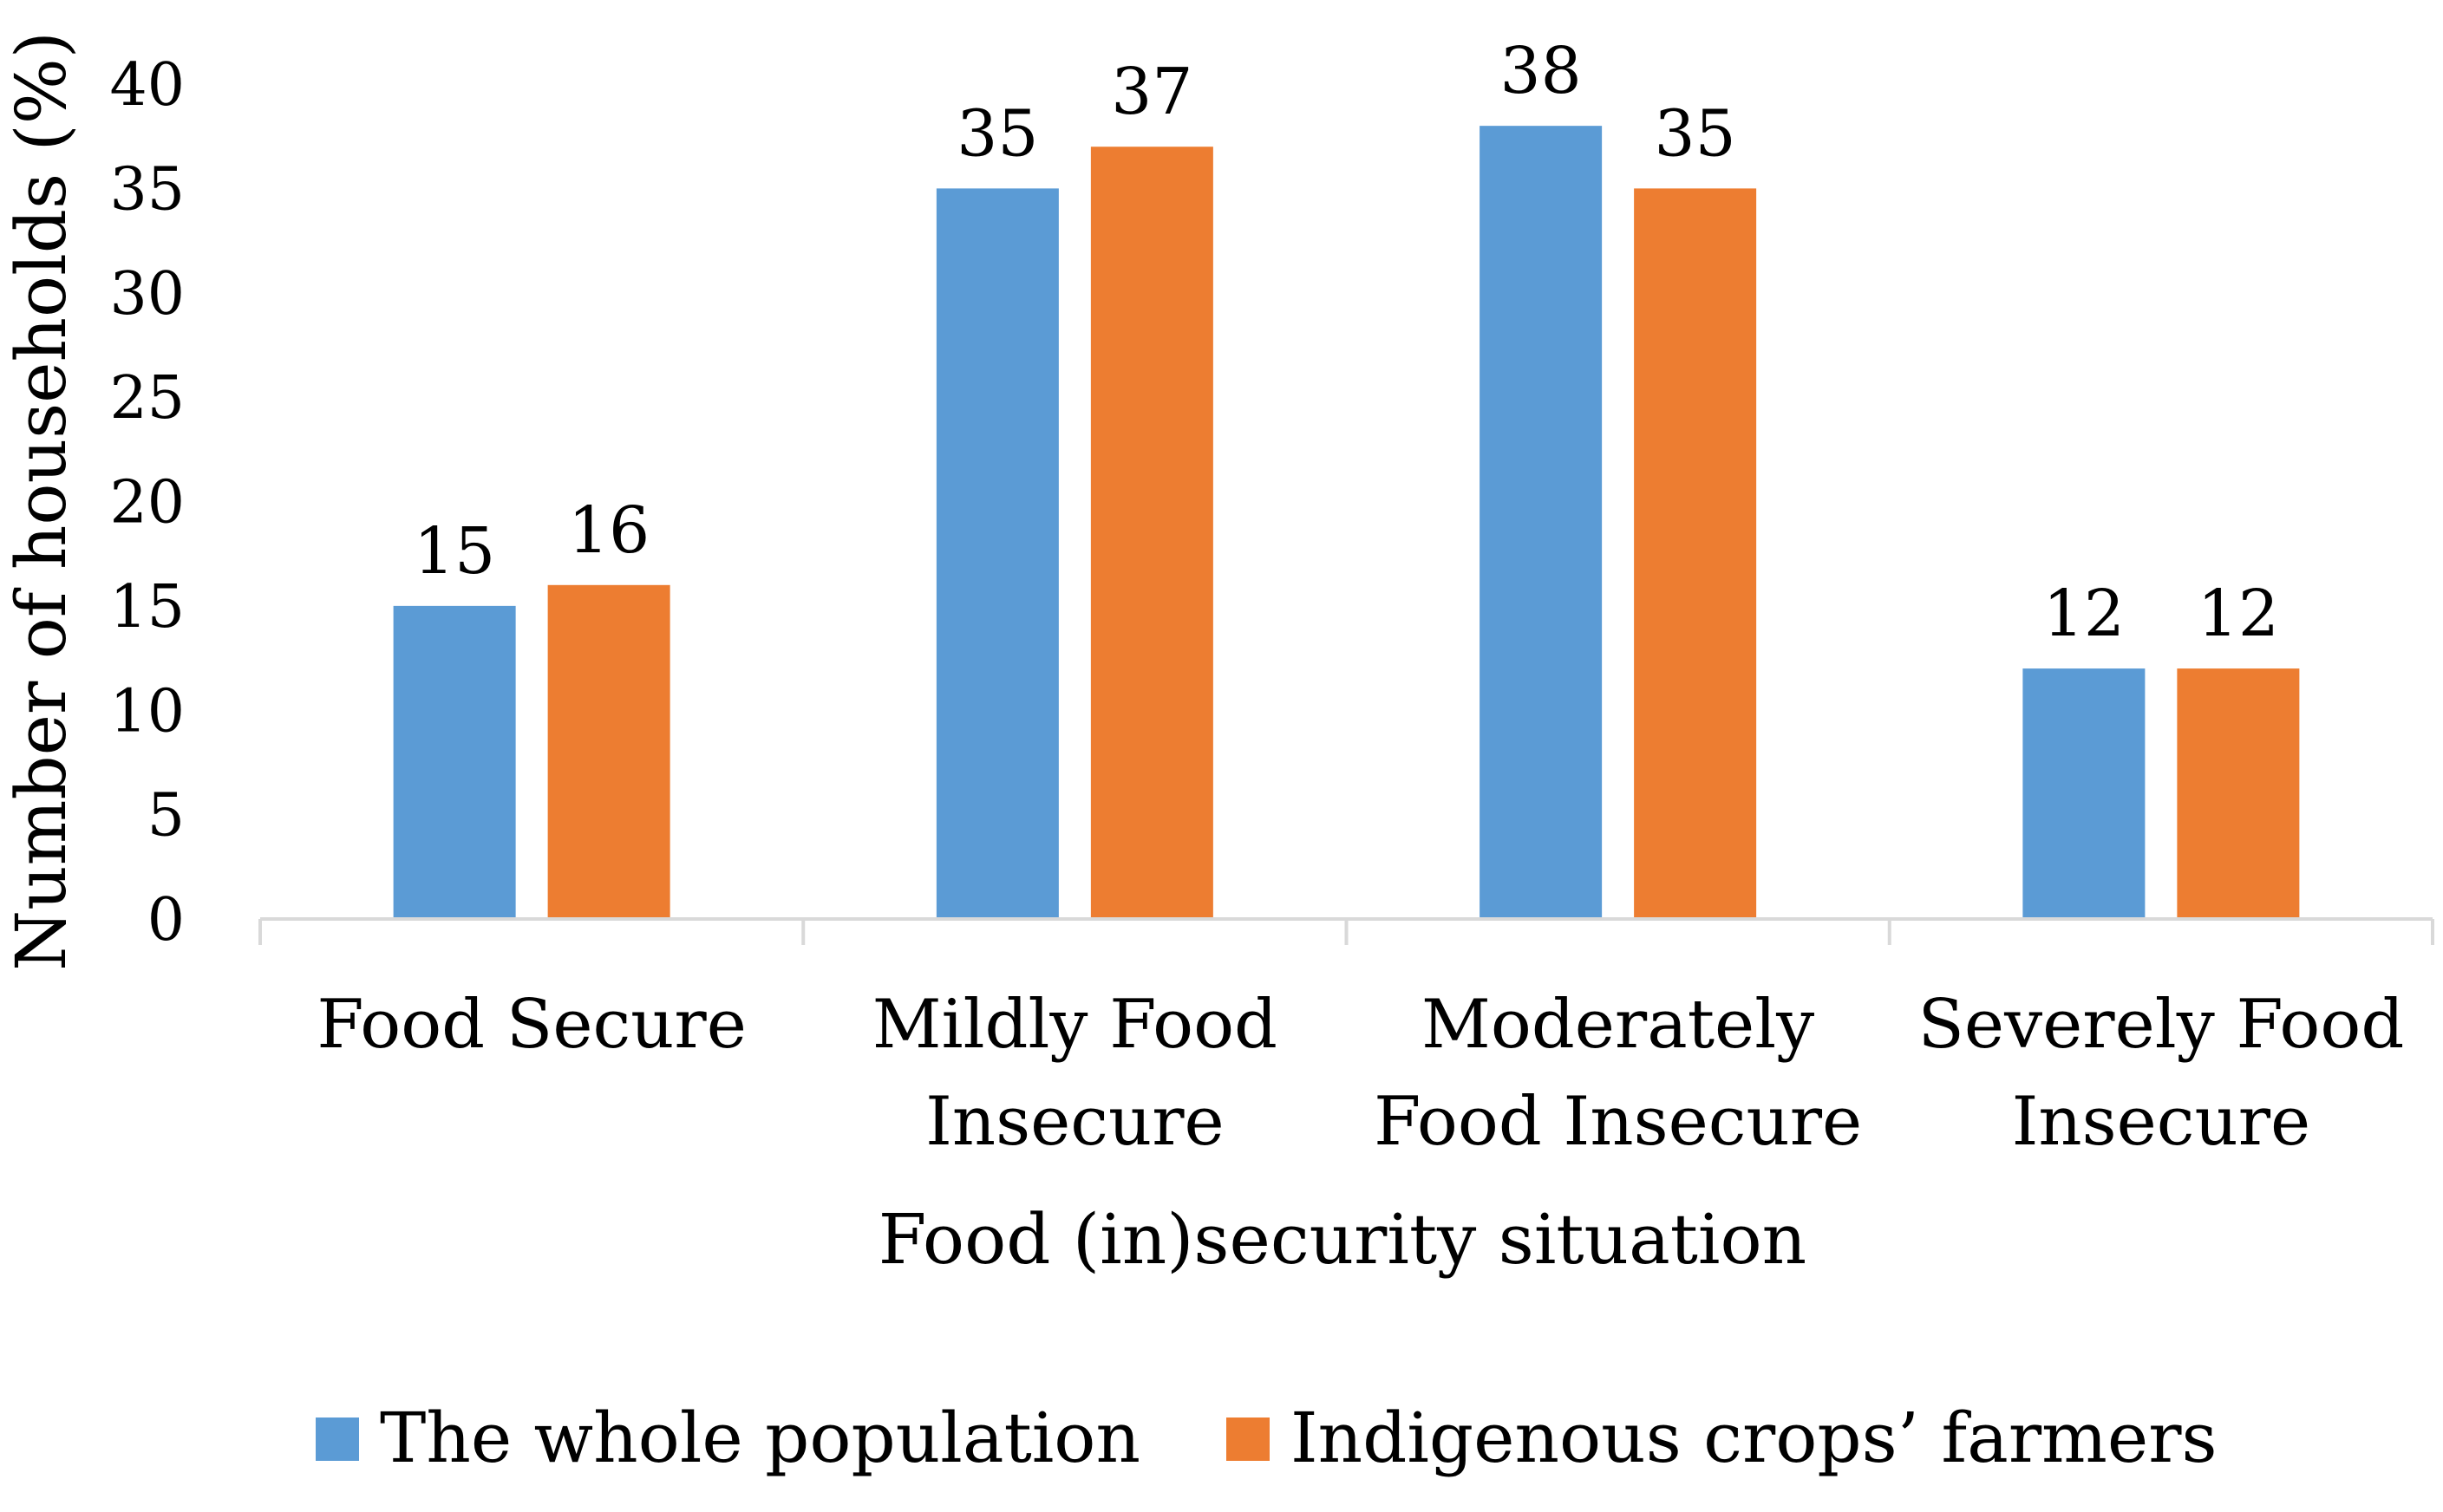  I want to click on x-axis, so click(1346, 931).